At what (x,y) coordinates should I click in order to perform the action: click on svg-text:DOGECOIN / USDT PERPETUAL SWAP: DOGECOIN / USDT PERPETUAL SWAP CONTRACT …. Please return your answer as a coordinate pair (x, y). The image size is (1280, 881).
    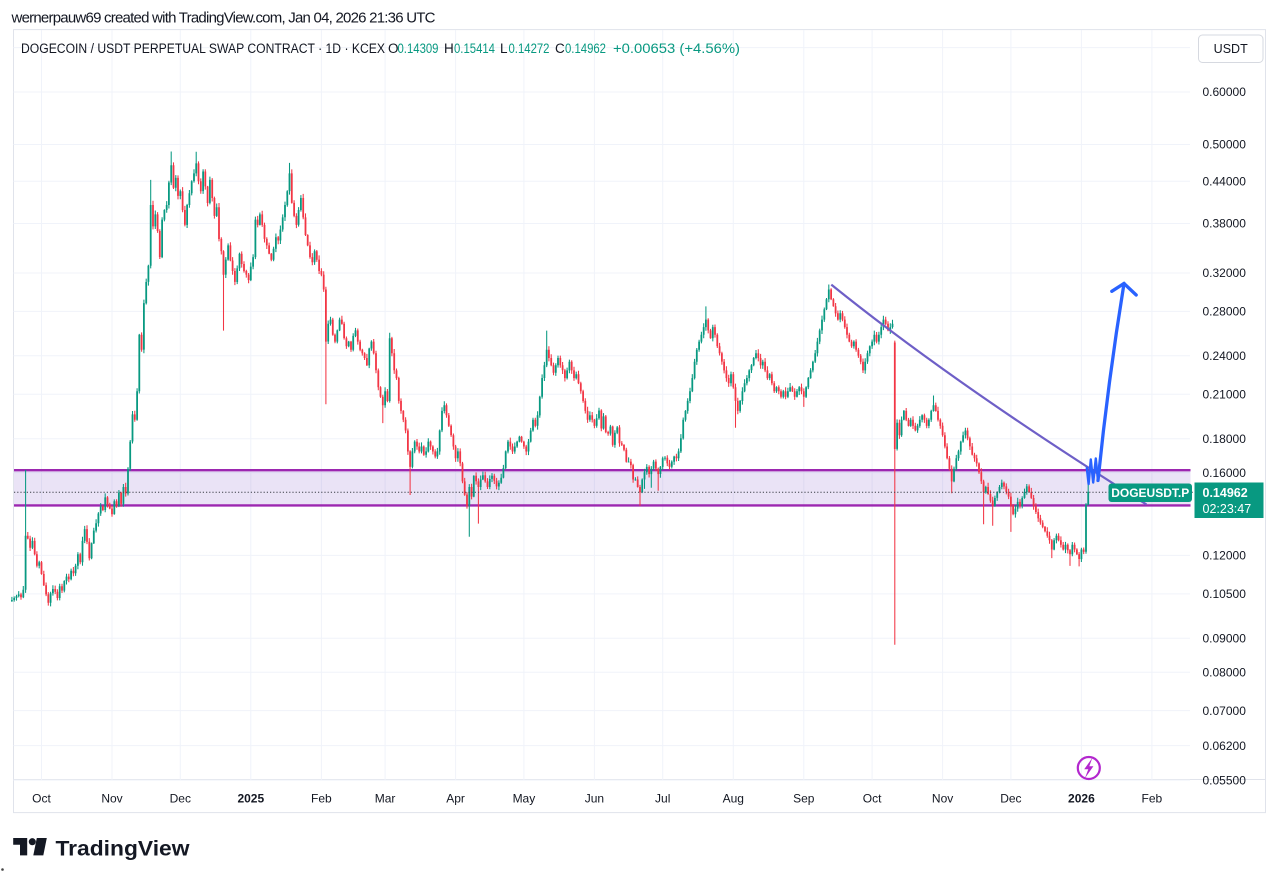
    Looking at the image, I should click on (203, 48).